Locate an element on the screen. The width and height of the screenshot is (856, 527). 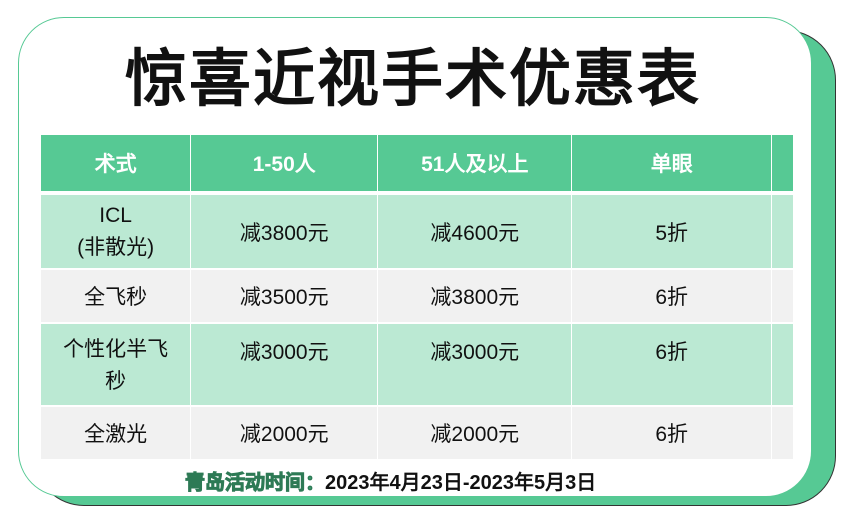
header-cell: 单眼 is located at coordinates (672, 165).